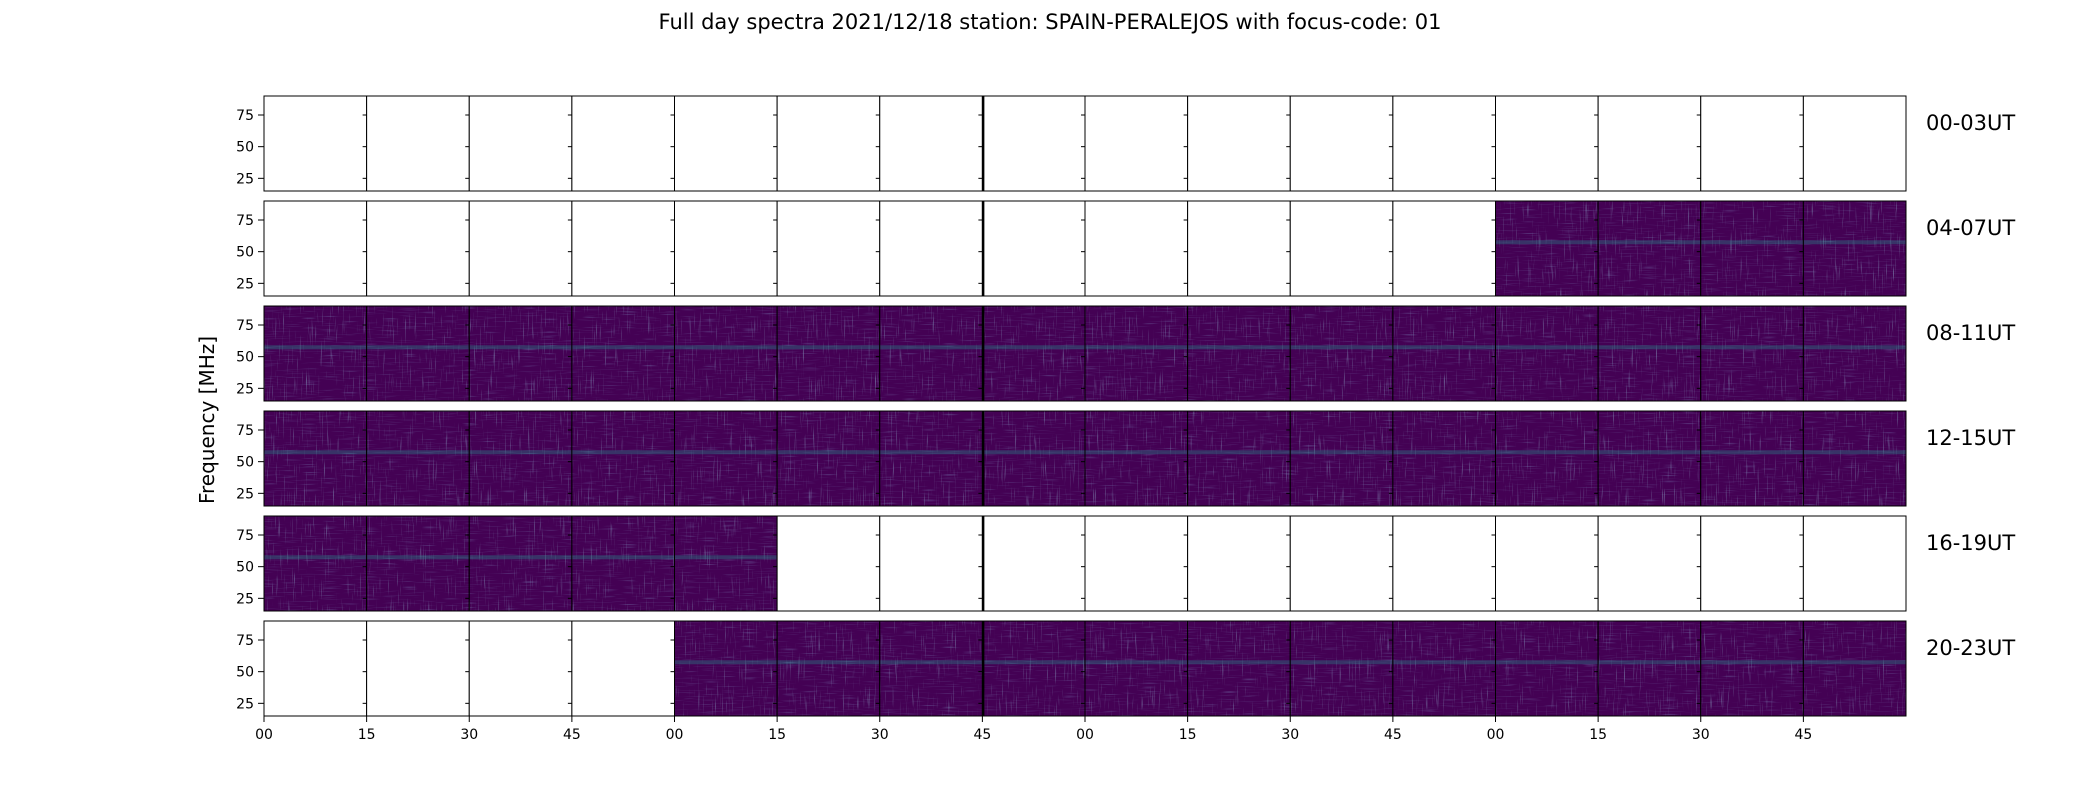  What do you see at coordinates (1970, 228) in the screenshot?
I see `row-label: 04-07UT` at bounding box center [1970, 228].